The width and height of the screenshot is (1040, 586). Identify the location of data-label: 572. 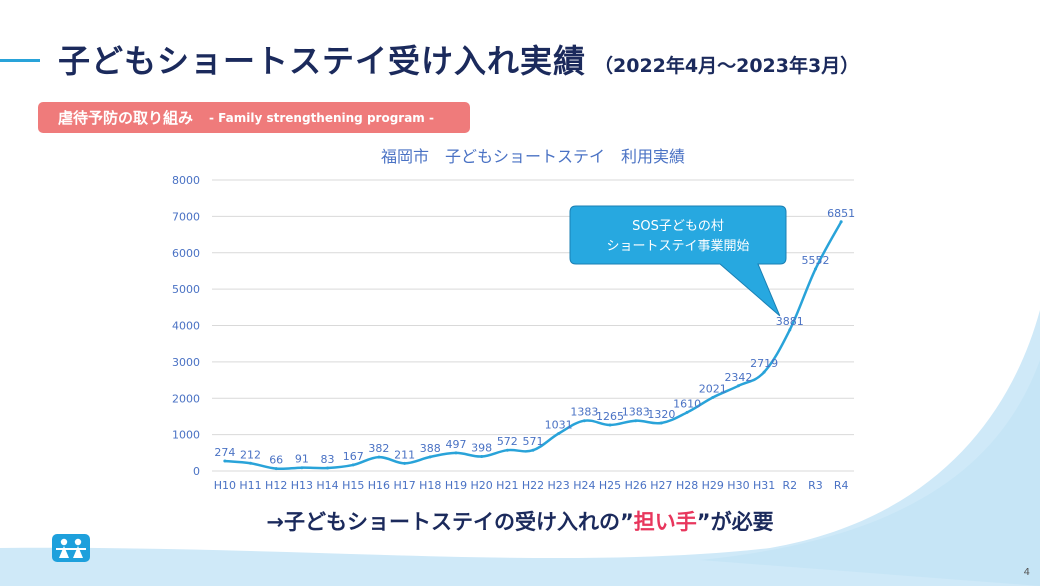
(507, 441).